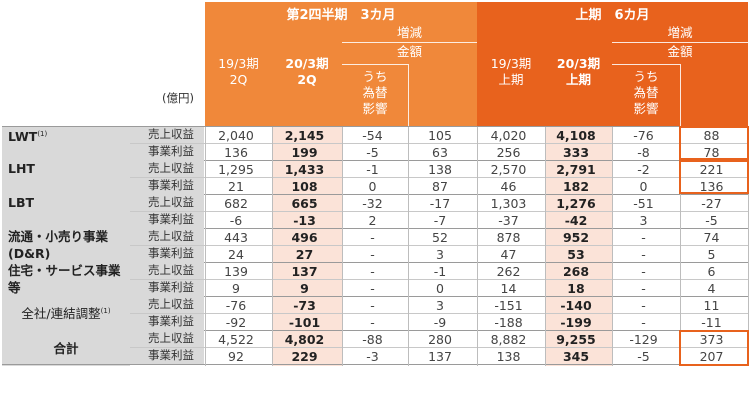 The width and height of the screenshot is (751, 412). Describe the element at coordinates (440, 237) in the screenshot. I see `value-cell: 52` at that location.